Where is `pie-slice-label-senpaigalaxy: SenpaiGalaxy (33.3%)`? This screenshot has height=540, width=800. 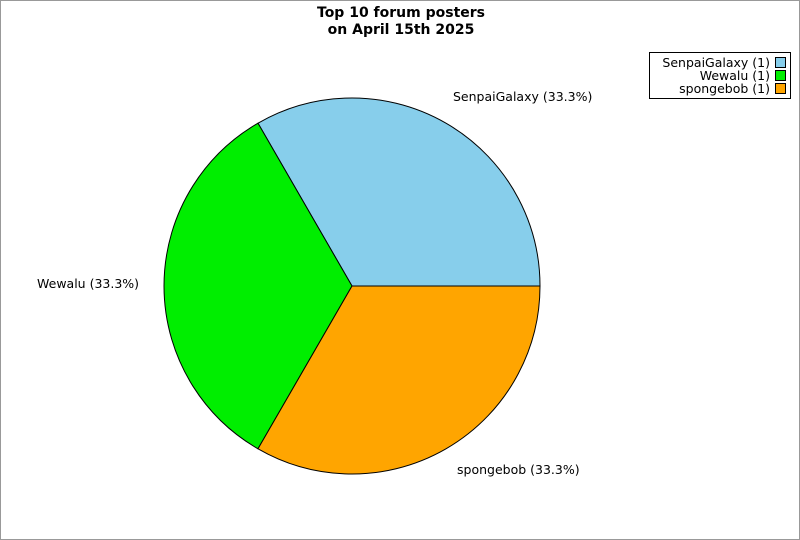 pie-slice-label-senpaigalaxy: SenpaiGalaxy (33.3%) is located at coordinates (523, 96).